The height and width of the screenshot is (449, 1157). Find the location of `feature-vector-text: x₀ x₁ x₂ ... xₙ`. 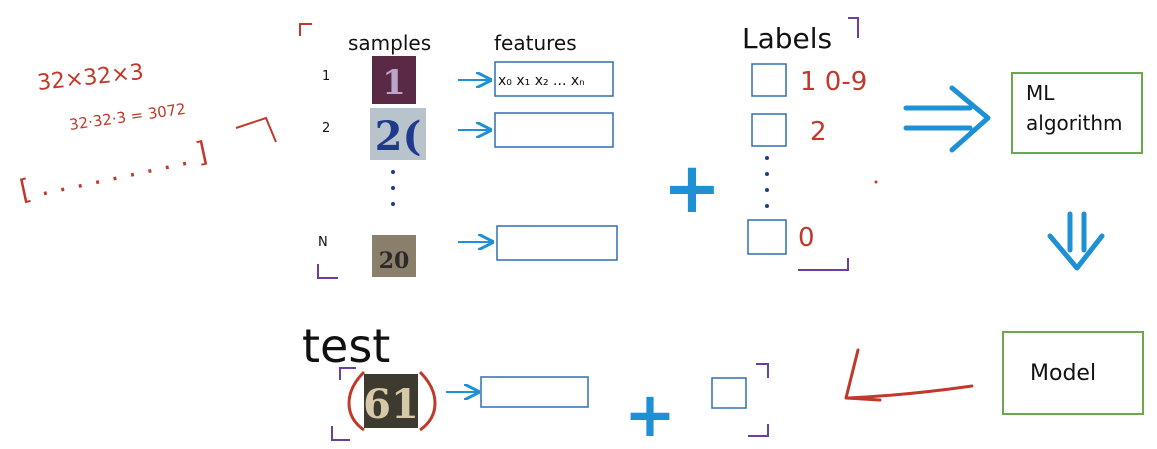

feature-vector-text: x₀ x₁ x₂ ... xₙ is located at coordinates (541, 81).